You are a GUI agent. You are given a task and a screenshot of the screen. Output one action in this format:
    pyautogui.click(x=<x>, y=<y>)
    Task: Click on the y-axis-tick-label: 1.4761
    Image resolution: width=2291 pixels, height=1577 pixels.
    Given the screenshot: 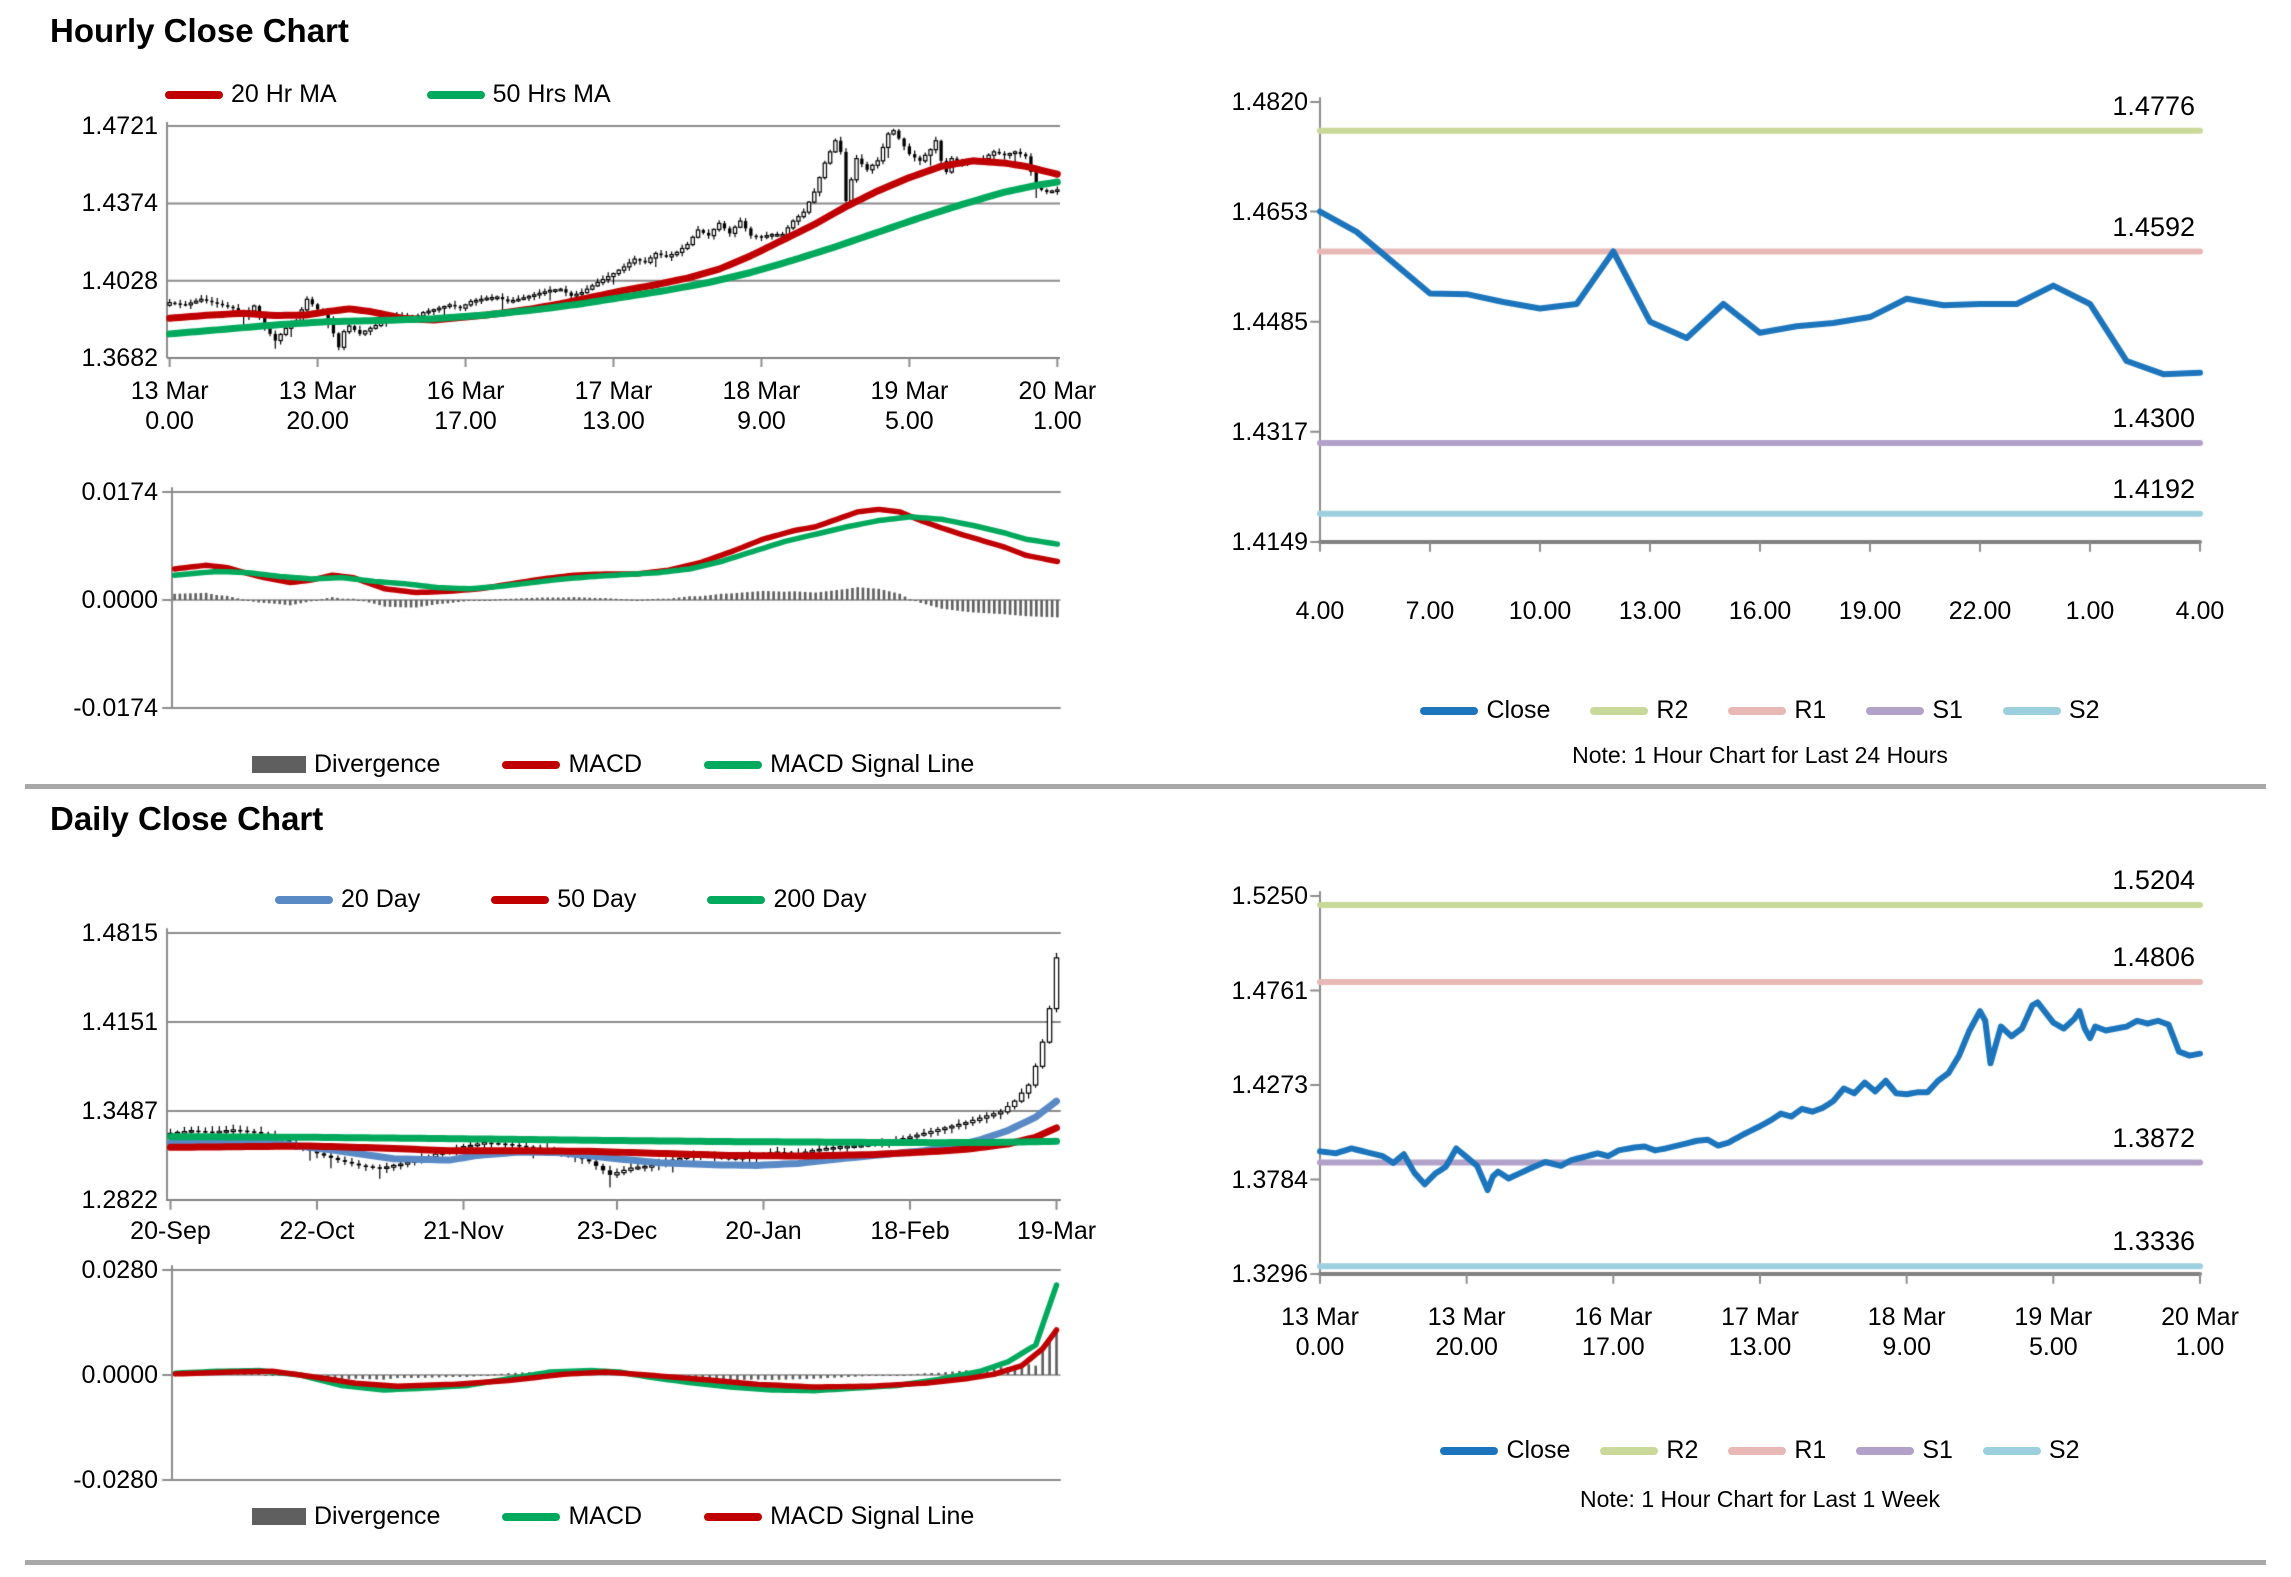 What is the action you would take?
    pyautogui.click(x=1269, y=990)
    